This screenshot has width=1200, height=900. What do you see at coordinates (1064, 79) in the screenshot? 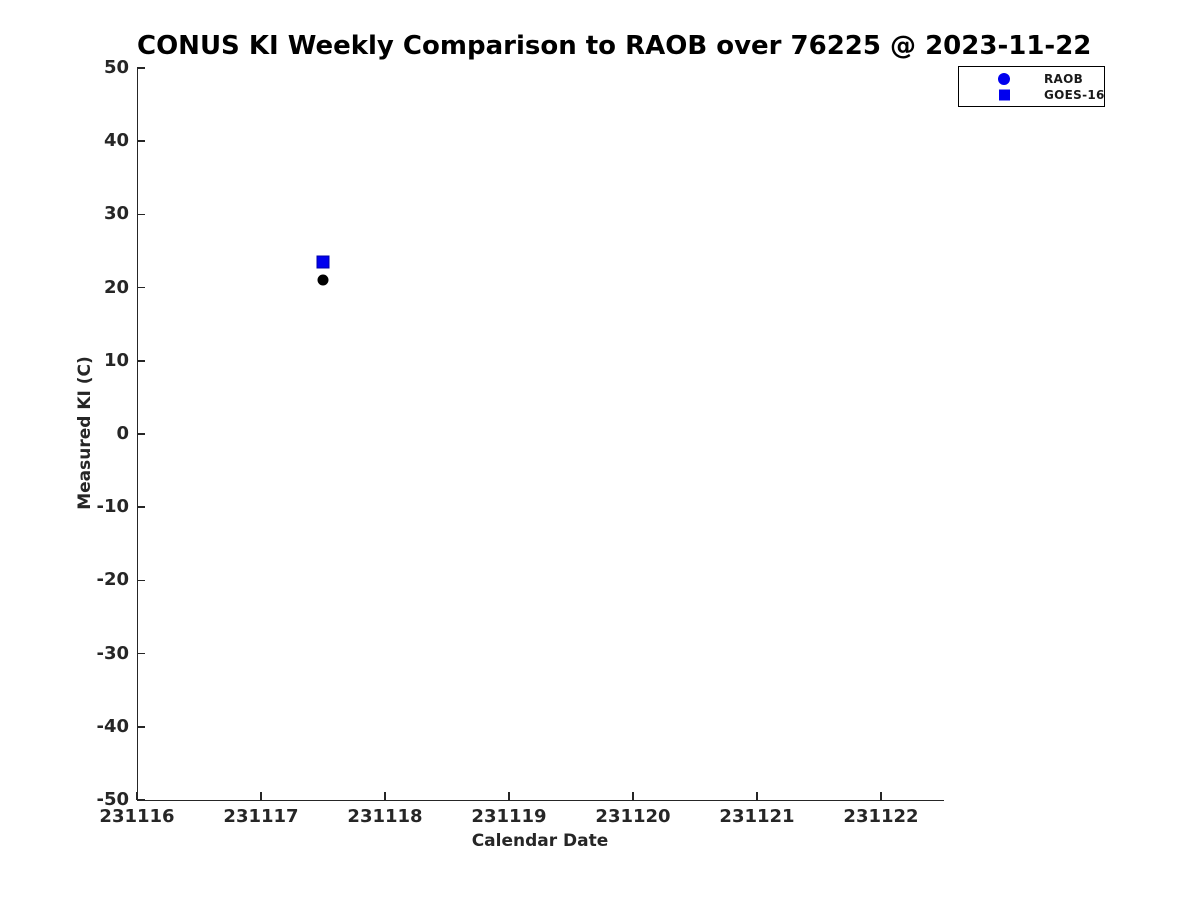
I see `legend-label-raob: RAOB` at bounding box center [1064, 79].